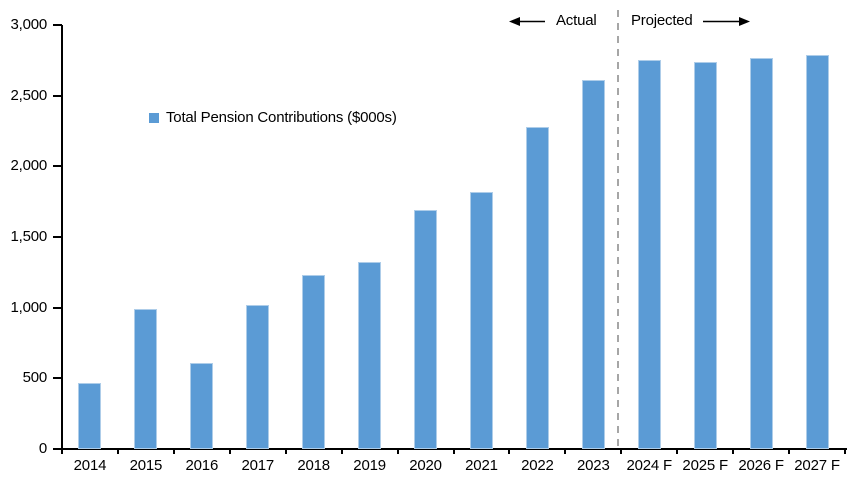 Image resolution: width=852 pixels, height=495 pixels. Describe the element at coordinates (649, 254) in the screenshot. I see `bar-2024-F` at that location.